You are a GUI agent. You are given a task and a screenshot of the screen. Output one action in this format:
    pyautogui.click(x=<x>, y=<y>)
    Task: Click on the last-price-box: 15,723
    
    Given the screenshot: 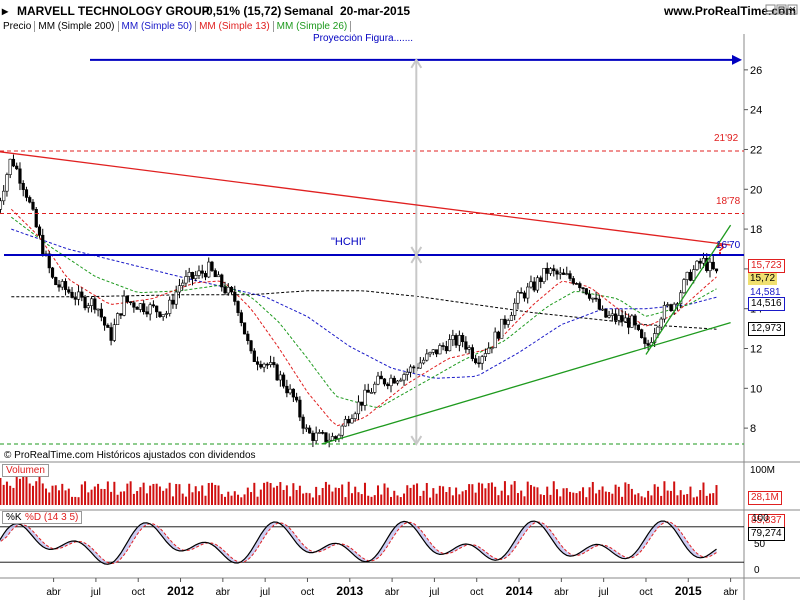 What is the action you would take?
    pyautogui.click(x=766, y=266)
    